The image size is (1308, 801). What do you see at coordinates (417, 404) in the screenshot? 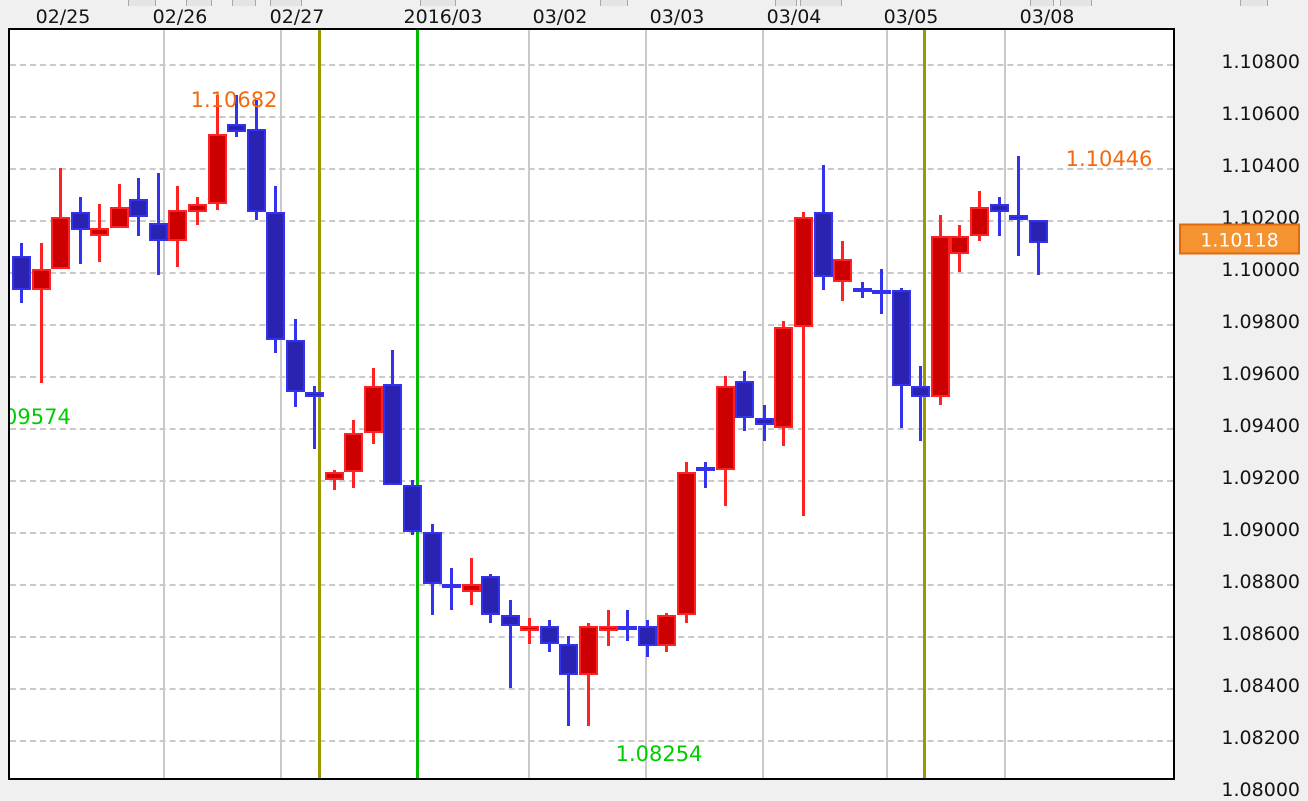
I see `green-line` at bounding box center [417, 404].